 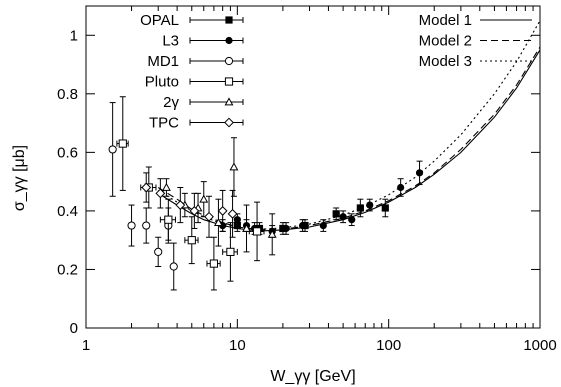 I want to click on y-tick-label: 1, so click(x=74, y=35).